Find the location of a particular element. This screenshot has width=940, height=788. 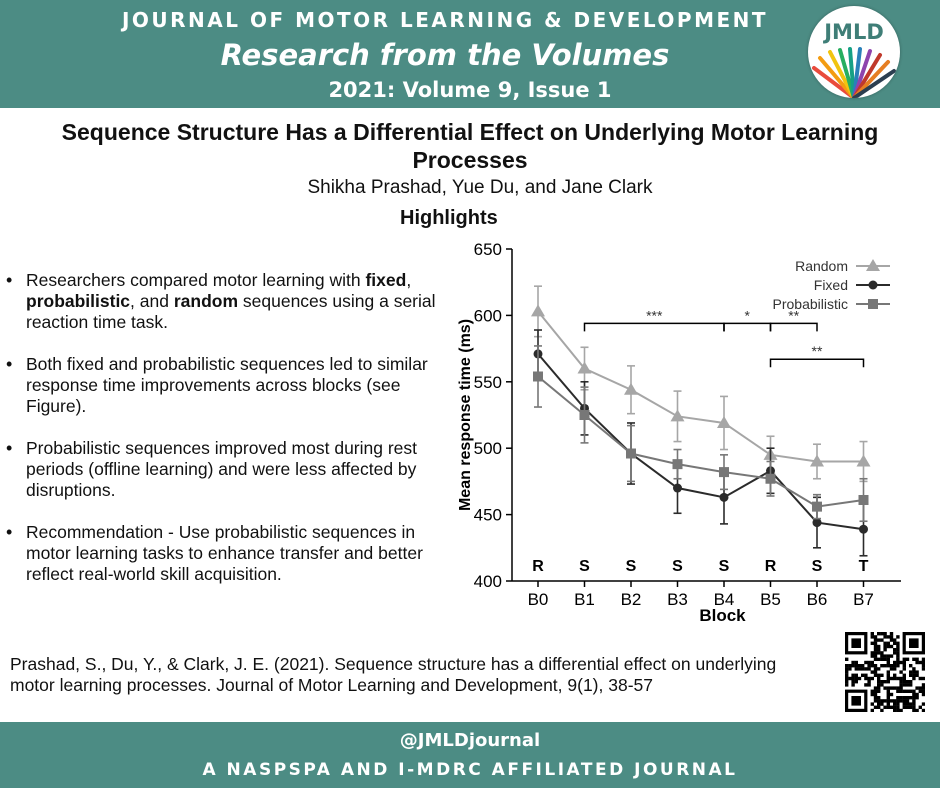

highlight-text: Researchers compared motor learning with is located at coordinates (196, 280).